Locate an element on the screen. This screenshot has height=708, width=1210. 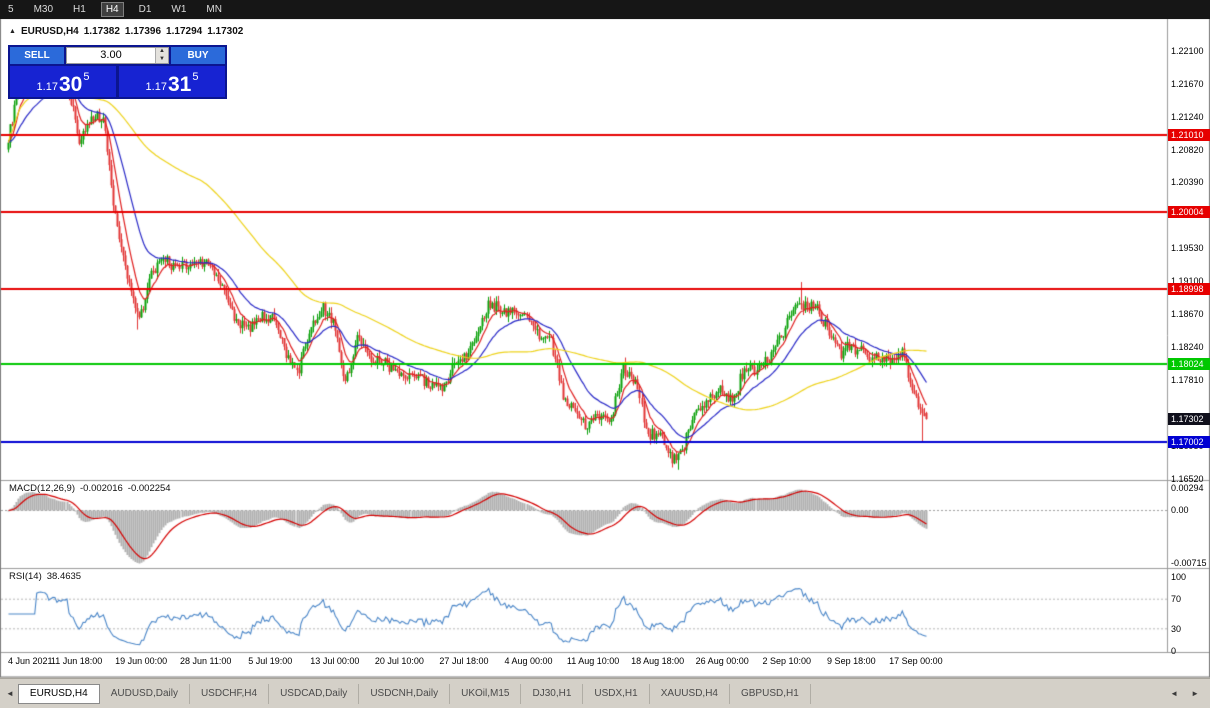
buy-price-prefix: 1.17 is located at coordinates (156, 87).